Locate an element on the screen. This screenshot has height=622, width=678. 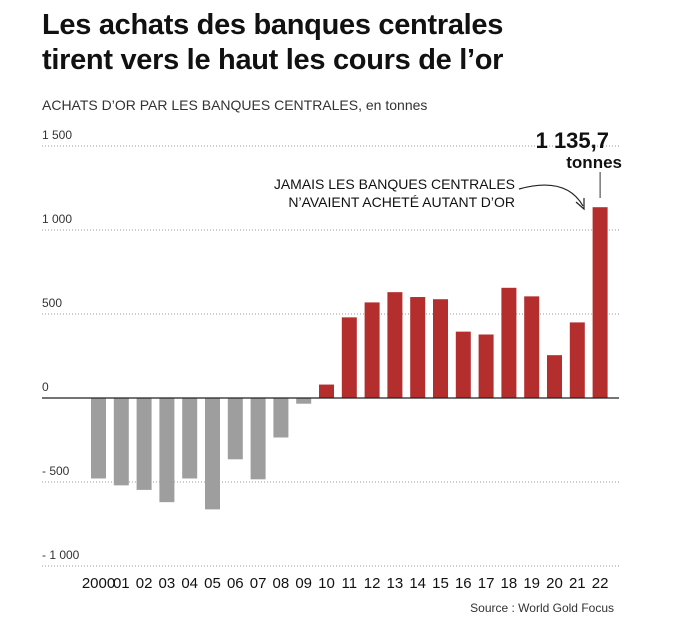
x-tick-label: 11 is located at coordinates (350, 583).